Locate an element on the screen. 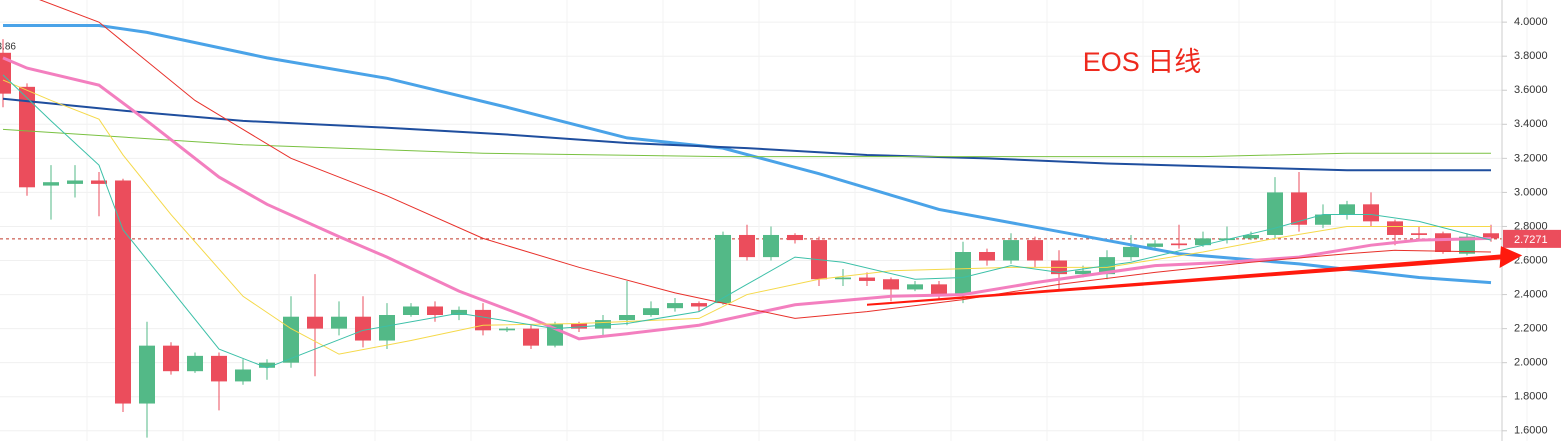 The width and height of the screenshot is (1564, 441). y-tick-label: 3.0000 is located at coordinates (1531, 192).